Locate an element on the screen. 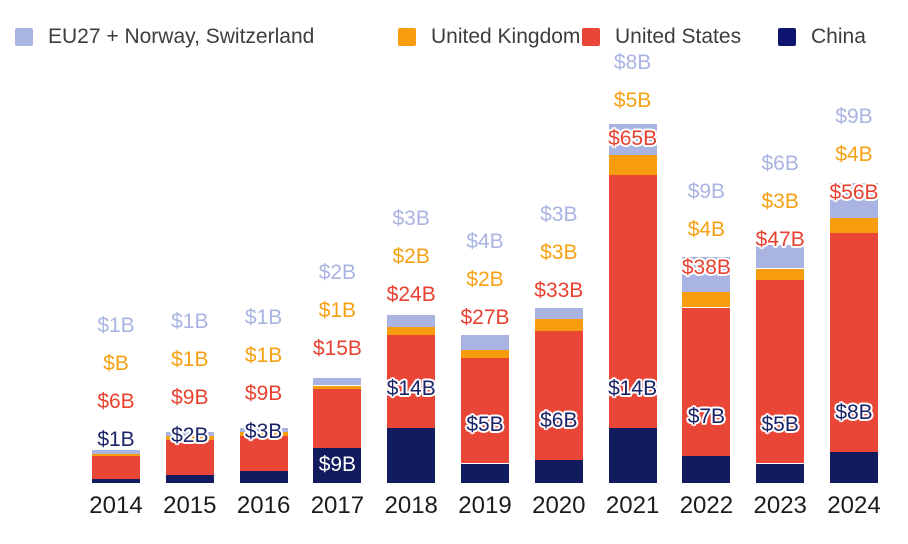 The width and height of the screenshot is (908, 544). value-label-uk-2017: $1B is located at coordinates (337, 310).